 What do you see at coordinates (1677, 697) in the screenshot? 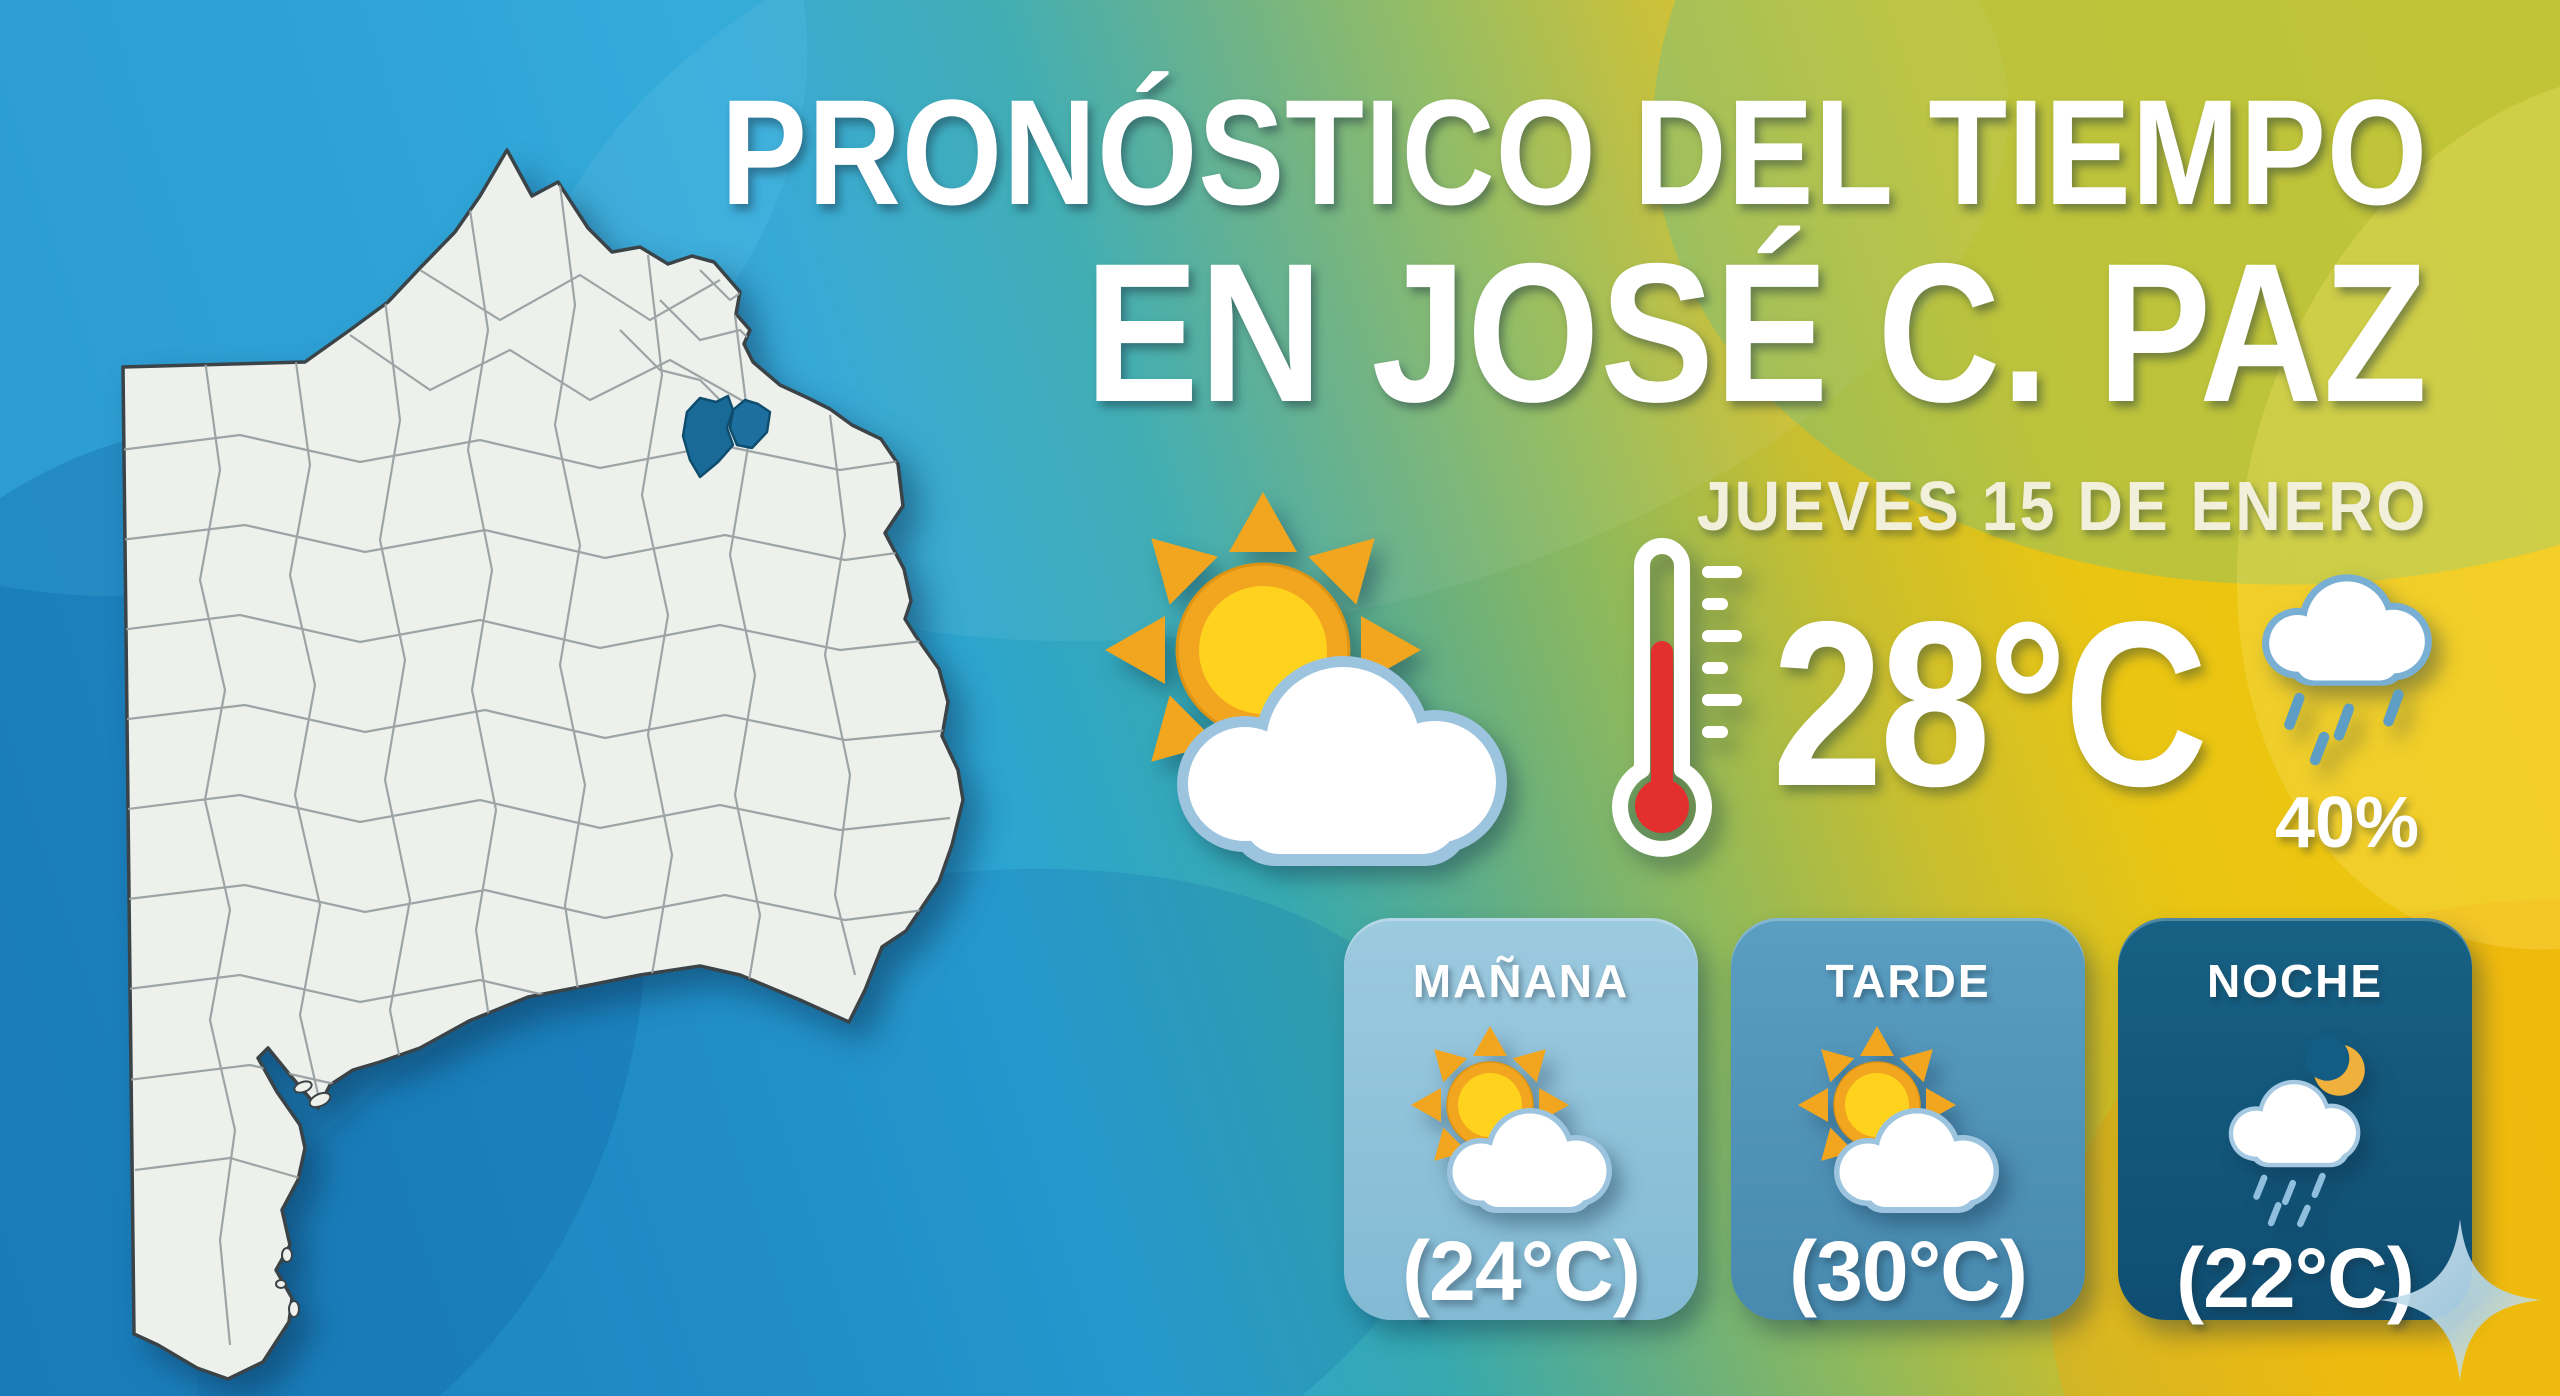
I see `thermometer-icon` at bounding box center [1677, 697].